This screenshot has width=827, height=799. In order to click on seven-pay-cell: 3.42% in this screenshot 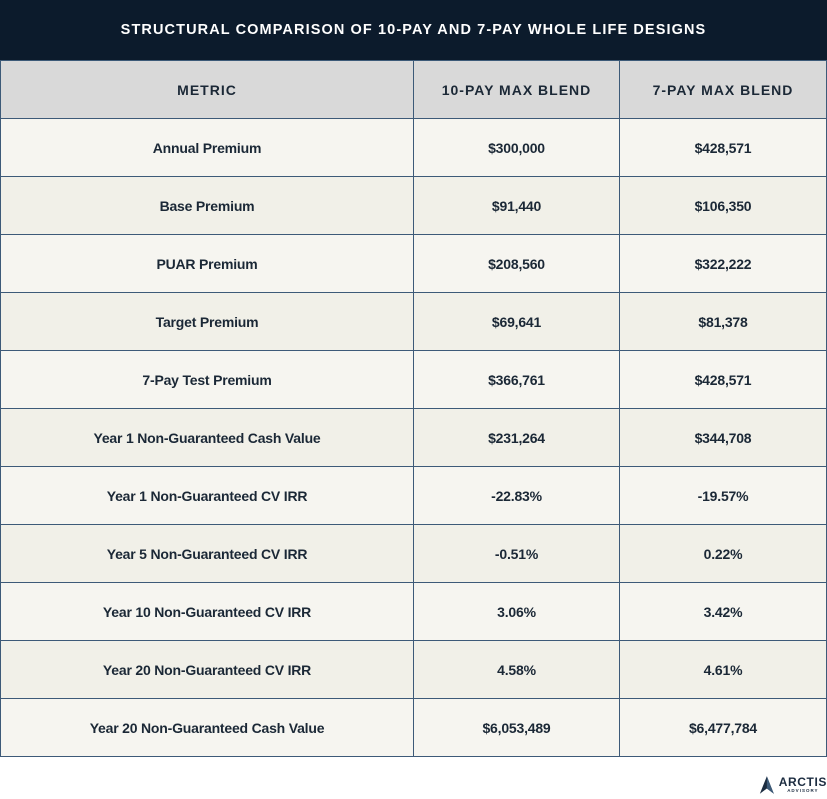, I will do `click(723, 611)`.